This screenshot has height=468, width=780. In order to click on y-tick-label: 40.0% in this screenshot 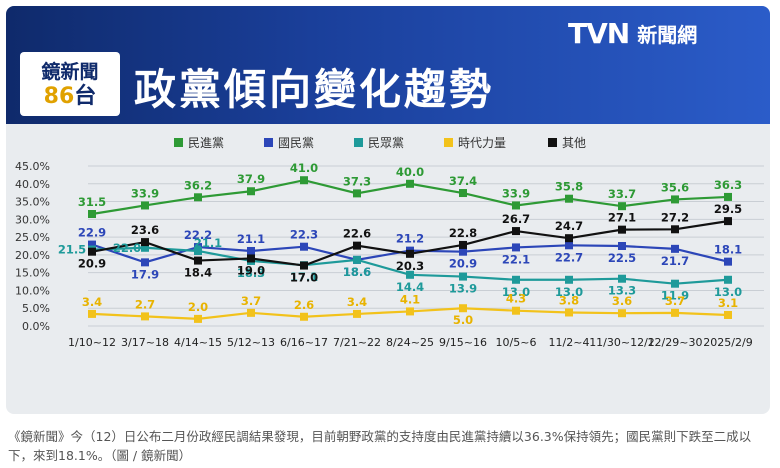, I will do `click(32, 184)`.